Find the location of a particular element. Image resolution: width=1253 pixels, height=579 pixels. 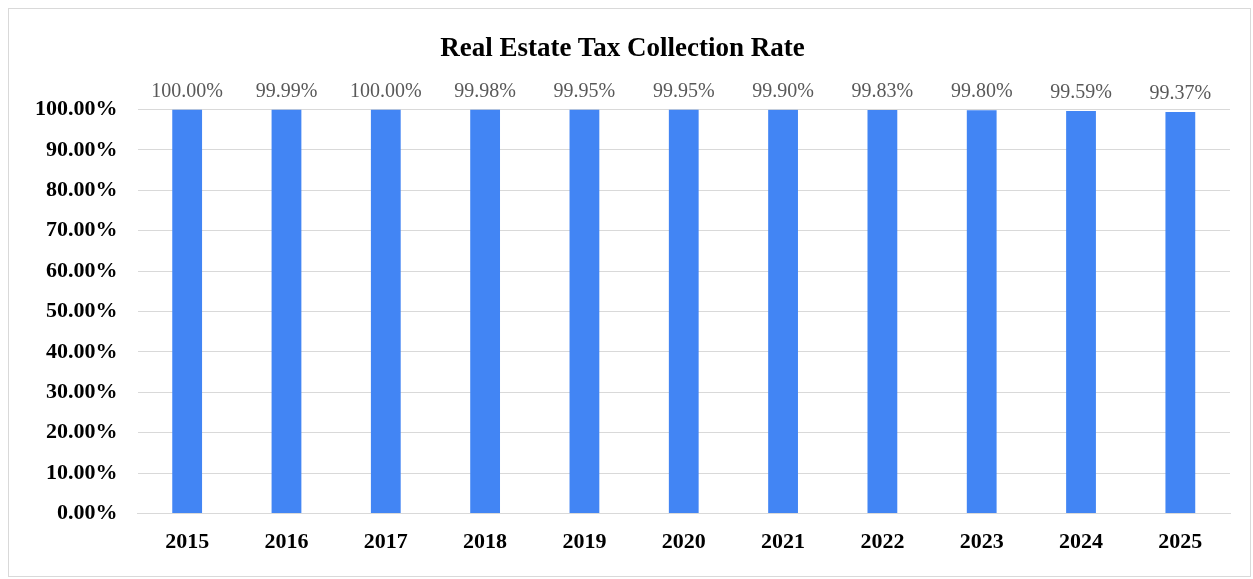

x-tick-label: 2024 is located at coordinates (1081, 541).